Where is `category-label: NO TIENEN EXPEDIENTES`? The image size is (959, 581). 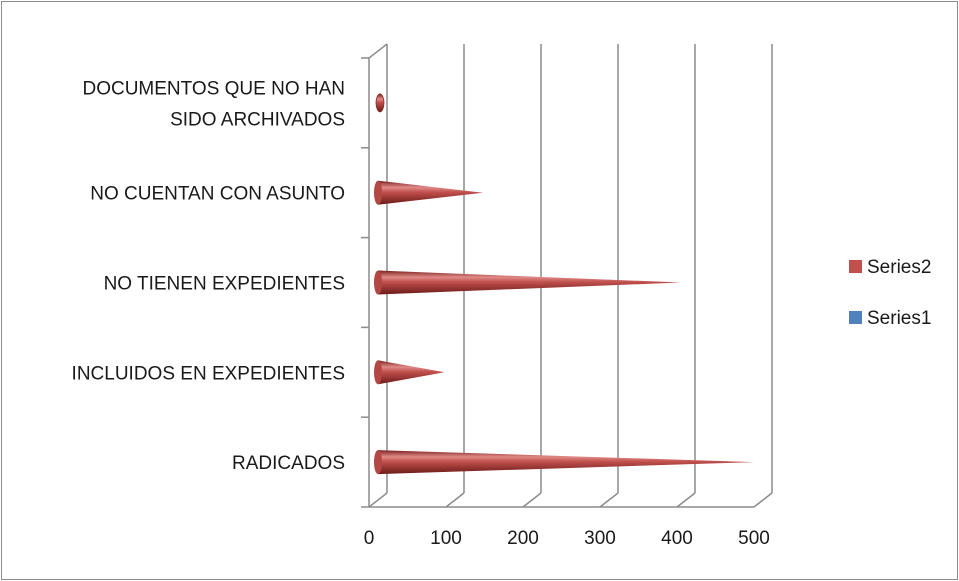 category-label: NO TIENEN EXPEDIENTES is located at coordinates (224, 284).